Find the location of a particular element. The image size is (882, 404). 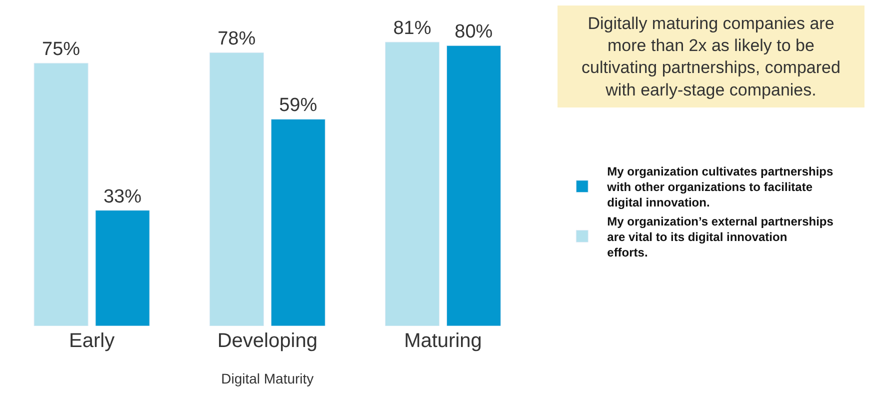

x-axis-title: Digital Maturity is located at coordinates (267, 378).